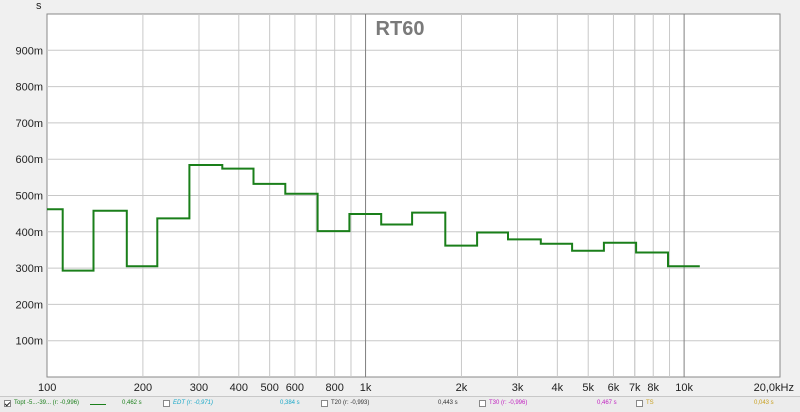 The width and height of the screenshot is (800, 412). Describe the element at coordinates (7, 403) in the screenshot. I see `legend-checkbox-topt` at that location.